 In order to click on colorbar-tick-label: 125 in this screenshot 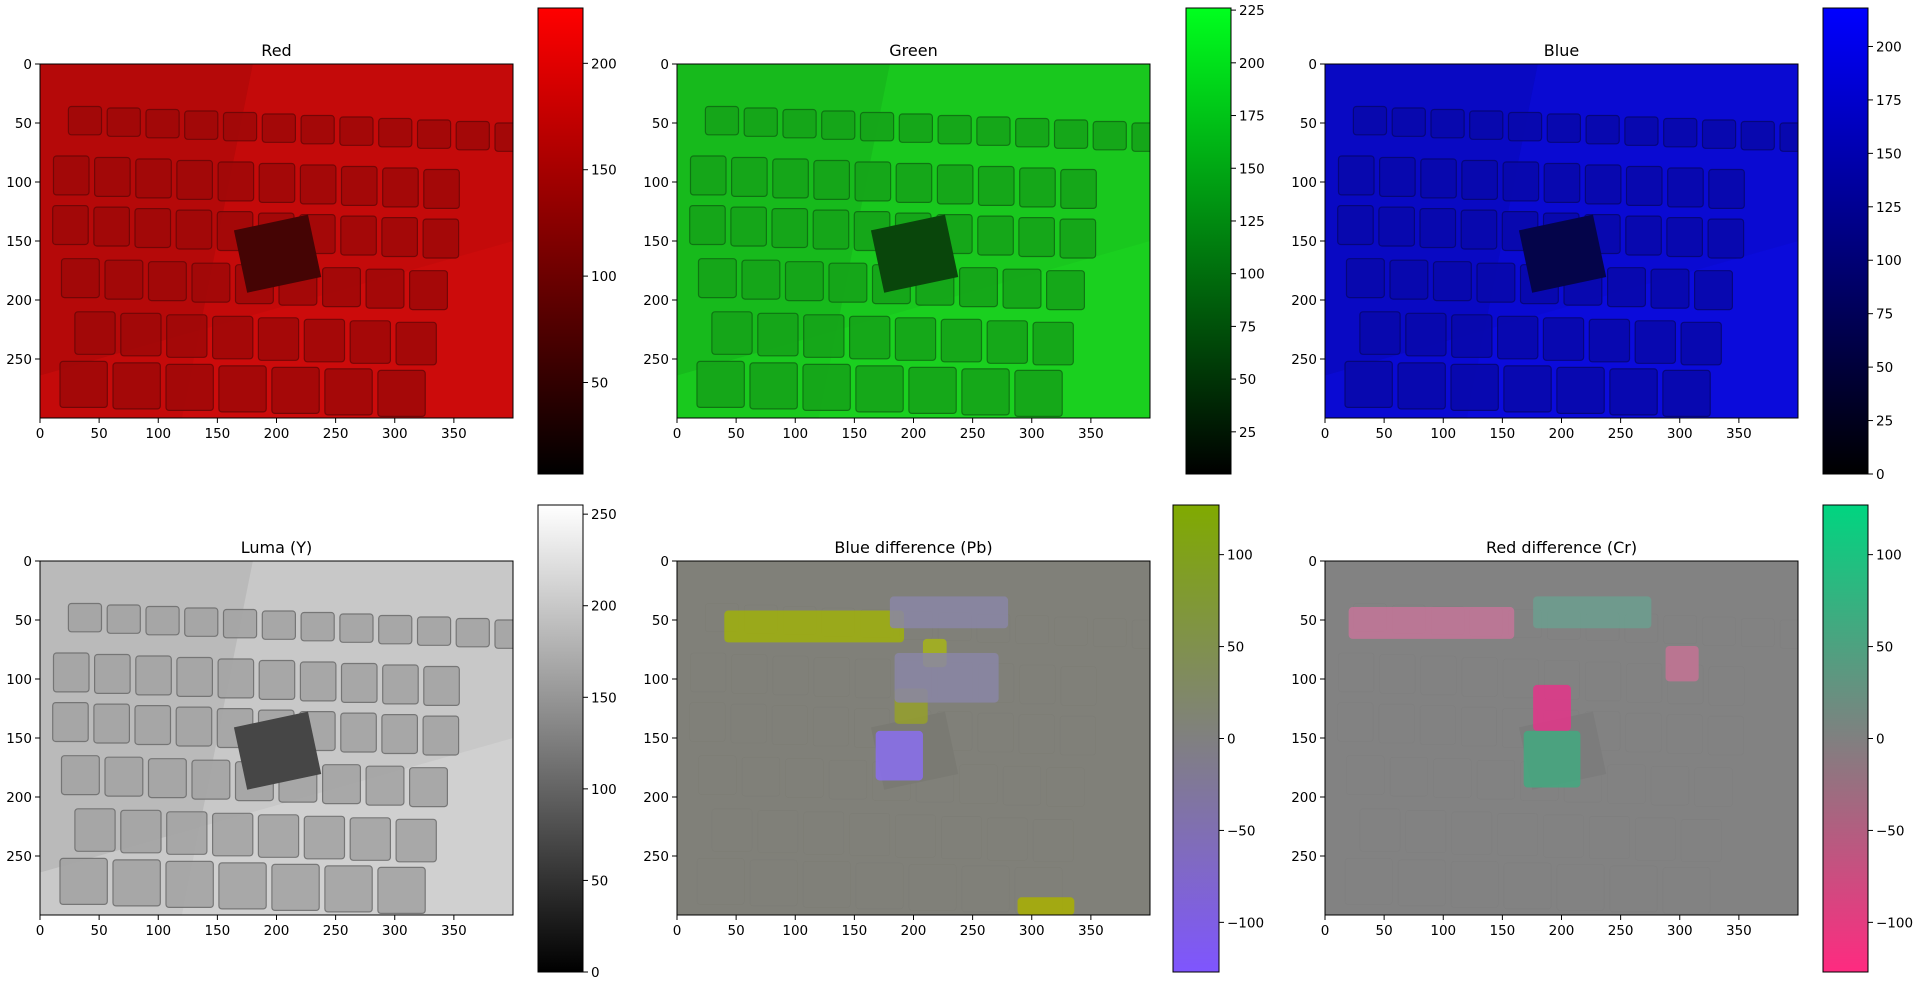, I will do `click(1252, 222)`.